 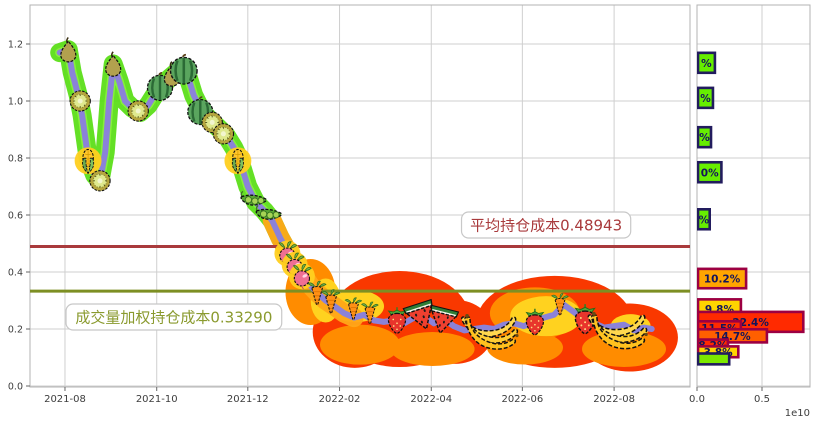 What do you see at coordinates (340, 399) in the screenshot?
I see `x-tick-label: 2022-02` at bounding box center [340, 399].